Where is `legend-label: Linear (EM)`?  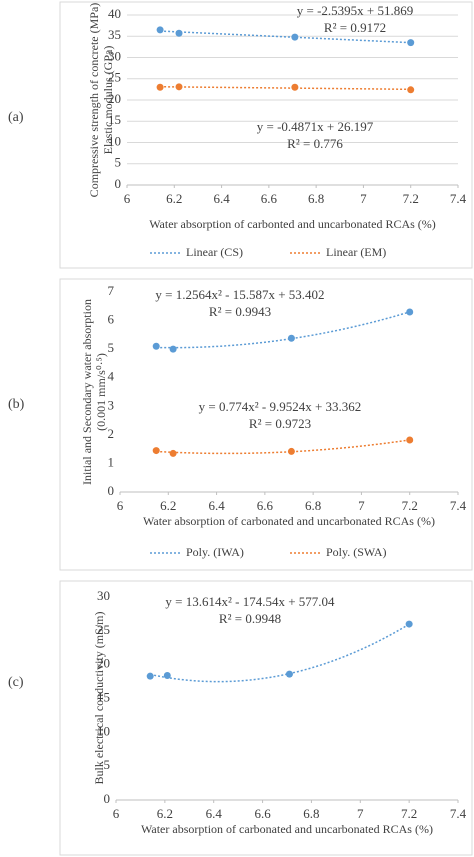
legend-label: Linear (EM) is located at coordinates (356, 252).